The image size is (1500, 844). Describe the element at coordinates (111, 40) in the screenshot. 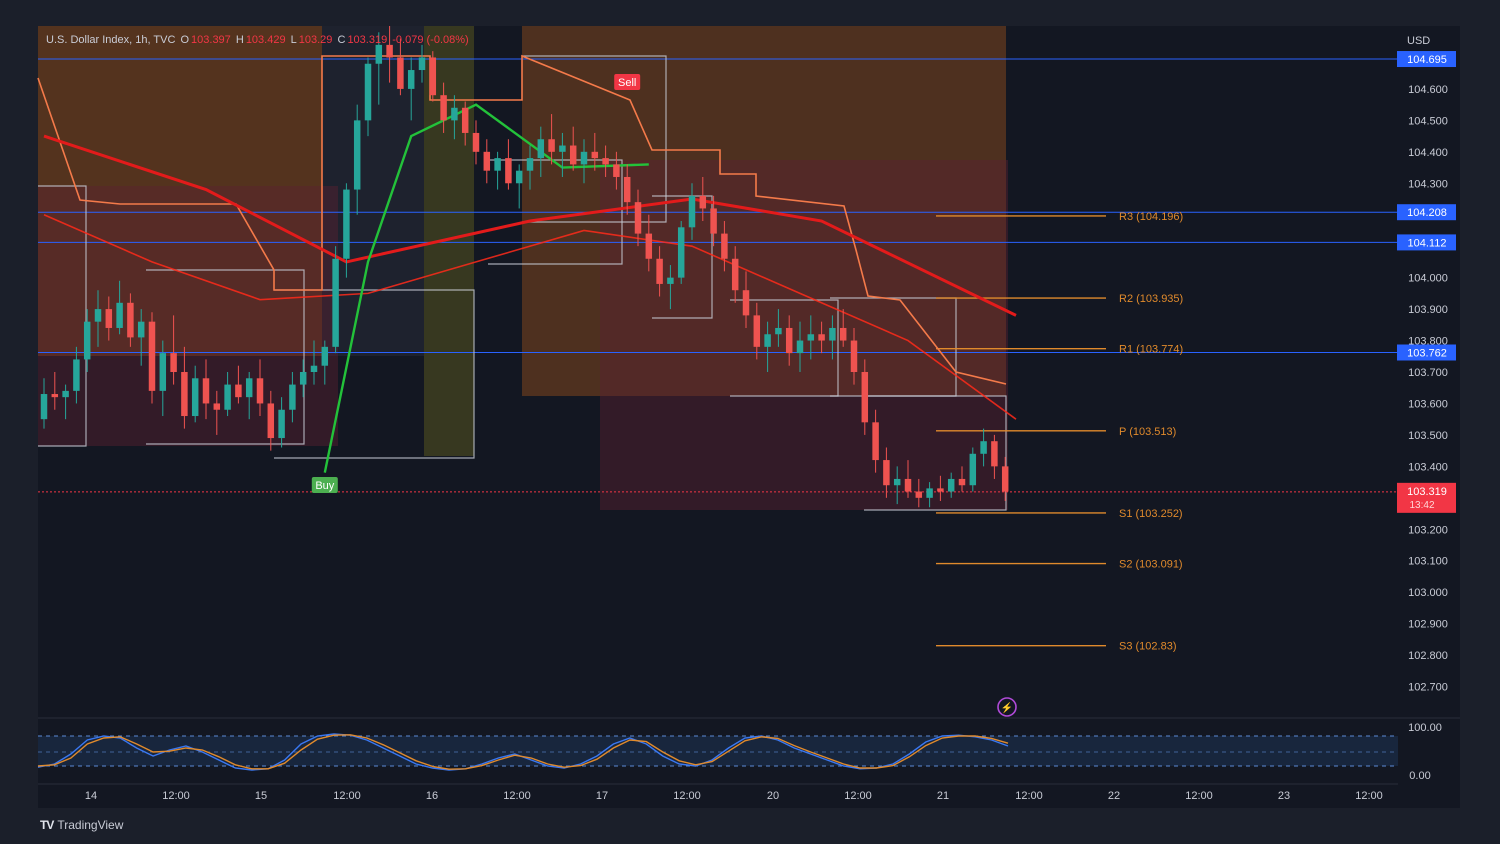

I see `symbol-label: U.S. Dollar Index, 1h, TVC` at that location.